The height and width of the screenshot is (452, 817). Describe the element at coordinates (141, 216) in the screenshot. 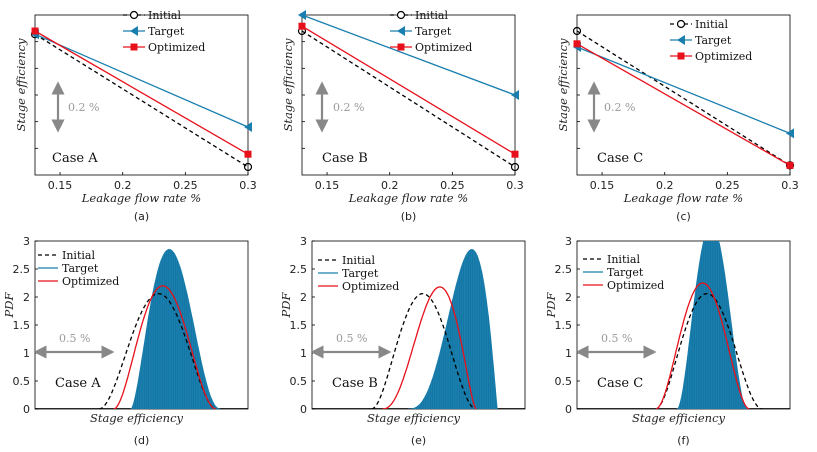

I see `panel-caption: (a)` at that location.